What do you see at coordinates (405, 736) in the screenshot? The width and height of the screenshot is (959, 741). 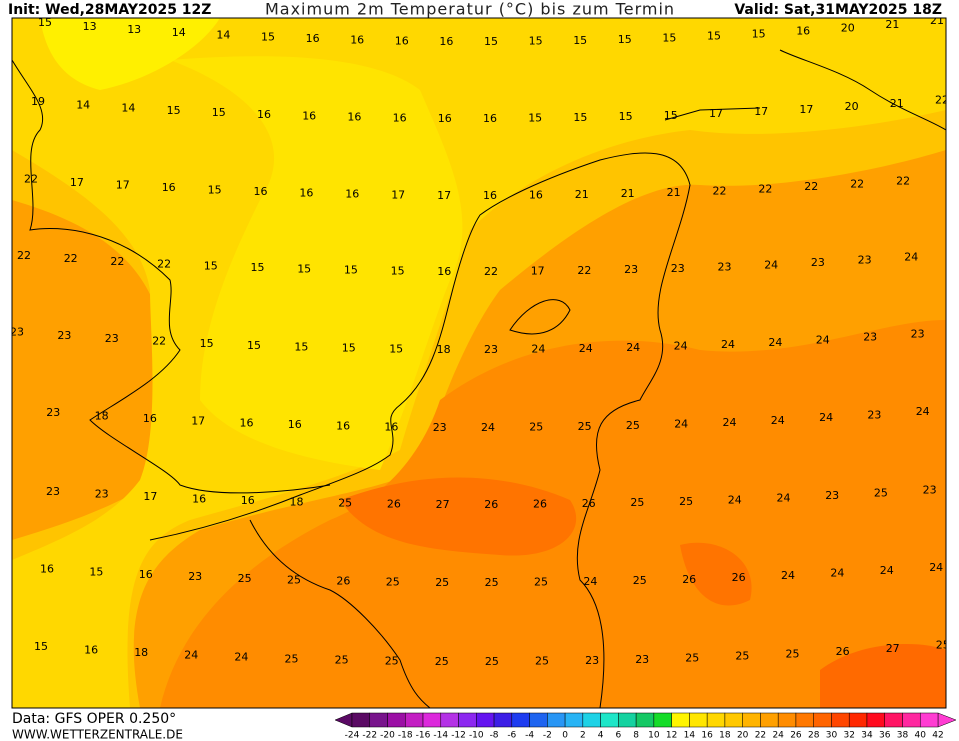 I see `colorbar-label: -18` at bounding box center [405, 736].